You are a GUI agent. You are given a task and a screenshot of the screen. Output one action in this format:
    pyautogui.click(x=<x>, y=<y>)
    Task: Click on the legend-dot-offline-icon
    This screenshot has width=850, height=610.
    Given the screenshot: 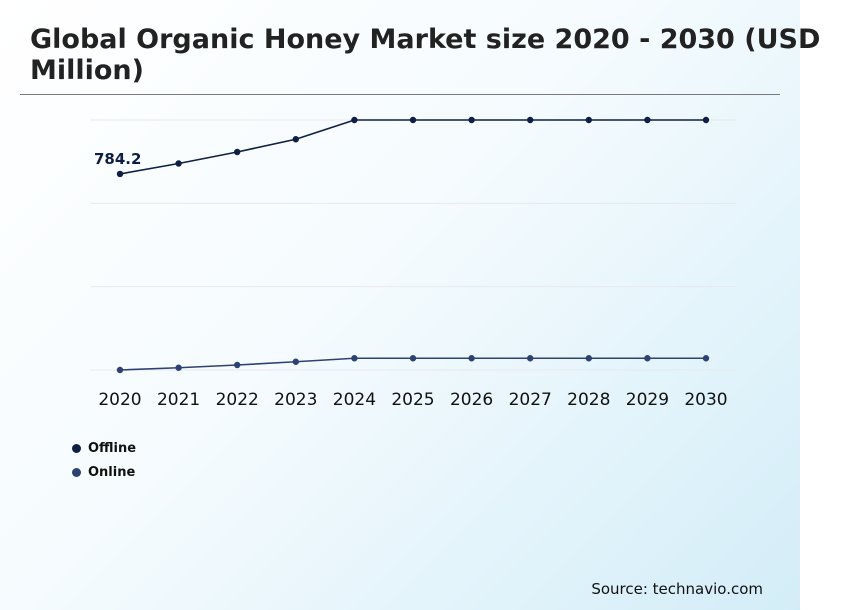 What is the action you would take?
    pyautogui.click(x=76, y=448)
    